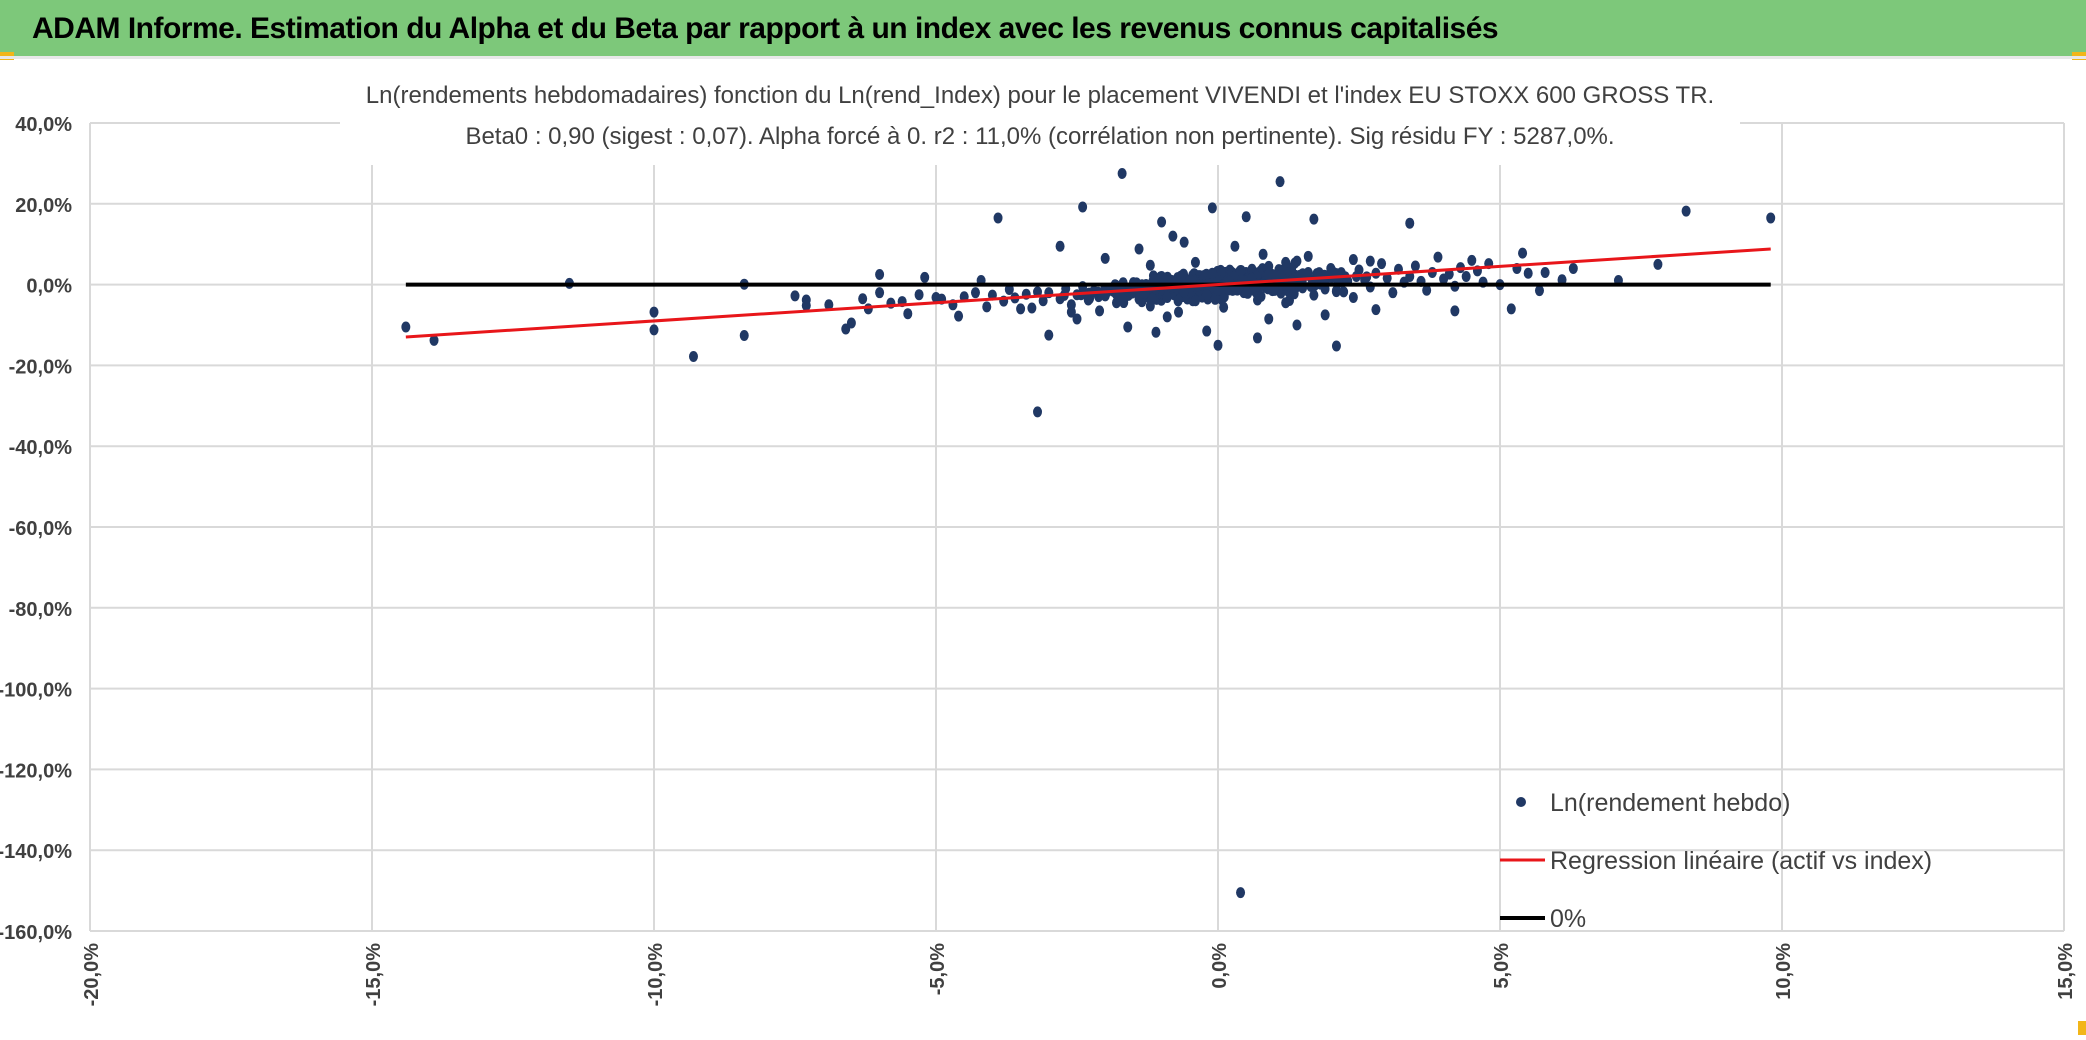 The width and height of the screenshot is (2086, 1040). What do you see at coordinates (1040, 115) in the screenshot?
I see `chart-title-background` at bounding box center [1040, 115].